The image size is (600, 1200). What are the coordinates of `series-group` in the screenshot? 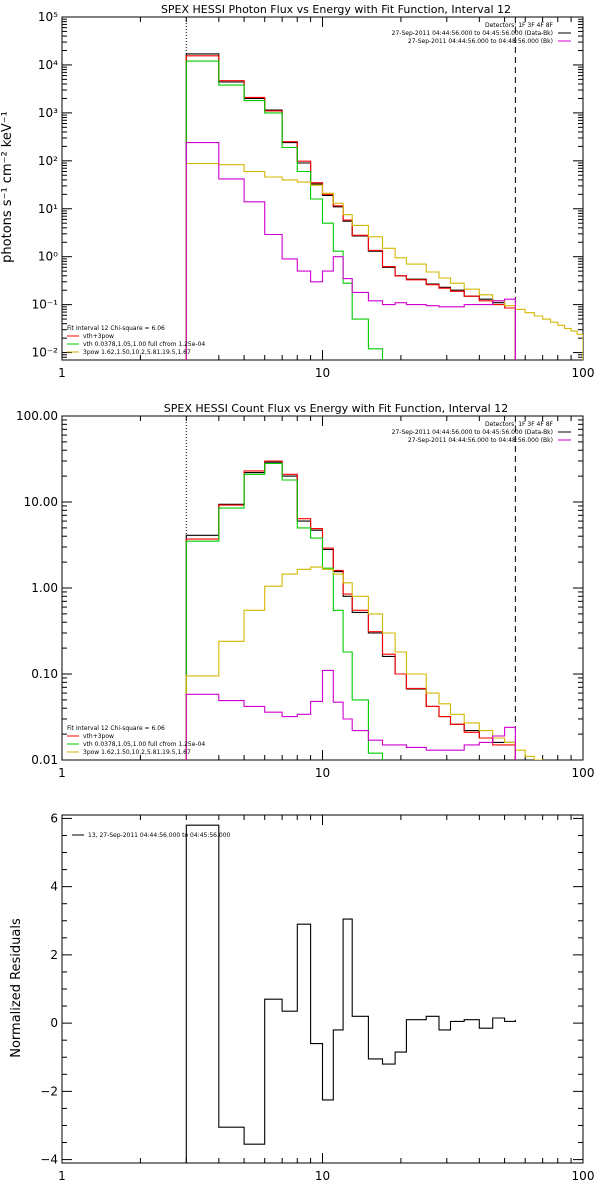 It's located at (364, 610).